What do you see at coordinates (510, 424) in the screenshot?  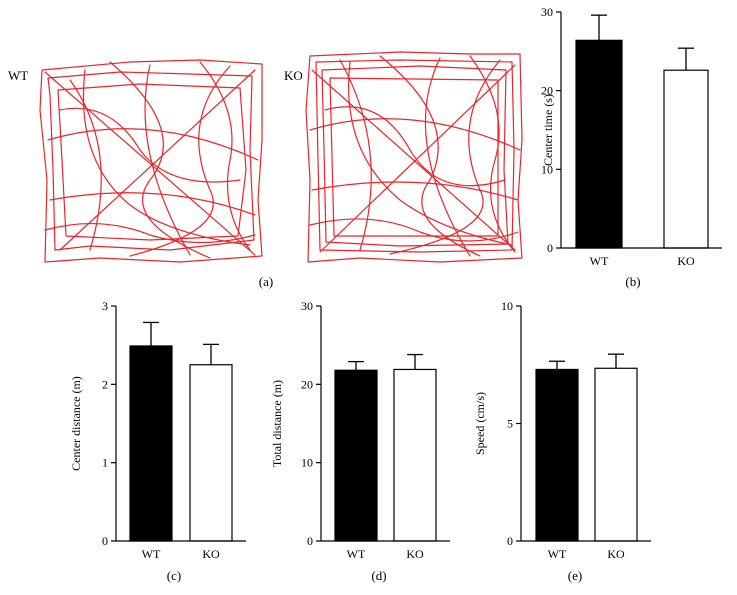 I see `y-tick-label: 5` at bounding box center [510, 424].